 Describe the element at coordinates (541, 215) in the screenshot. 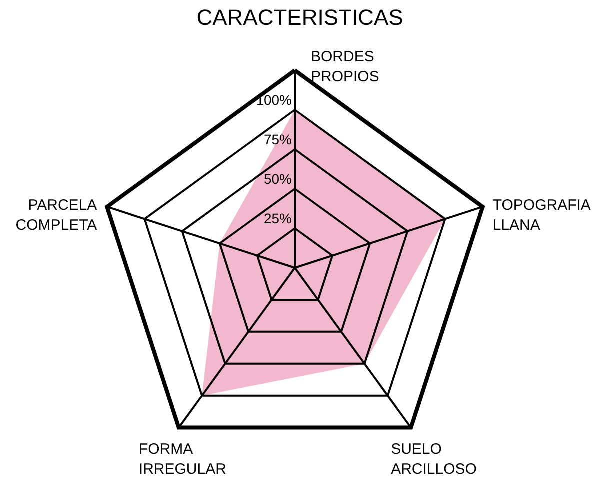

I see `spoke-label: TOPOGRAFIA LLANA` at that location.